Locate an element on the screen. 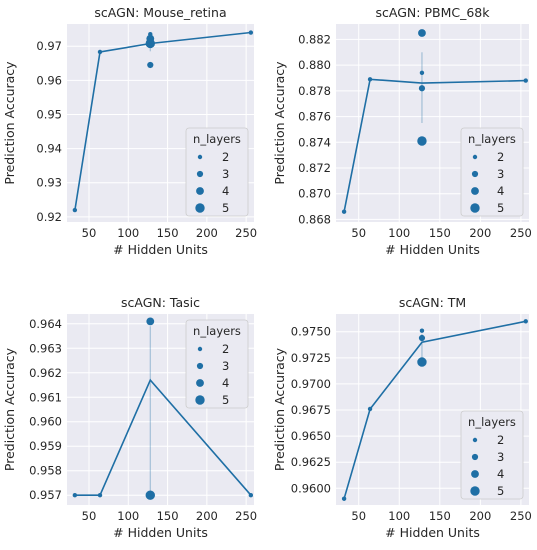 The height and width of the screenshot is (550, 537). chart-title: scAGN: PBMC_68k is located at coordinates (433, 12).